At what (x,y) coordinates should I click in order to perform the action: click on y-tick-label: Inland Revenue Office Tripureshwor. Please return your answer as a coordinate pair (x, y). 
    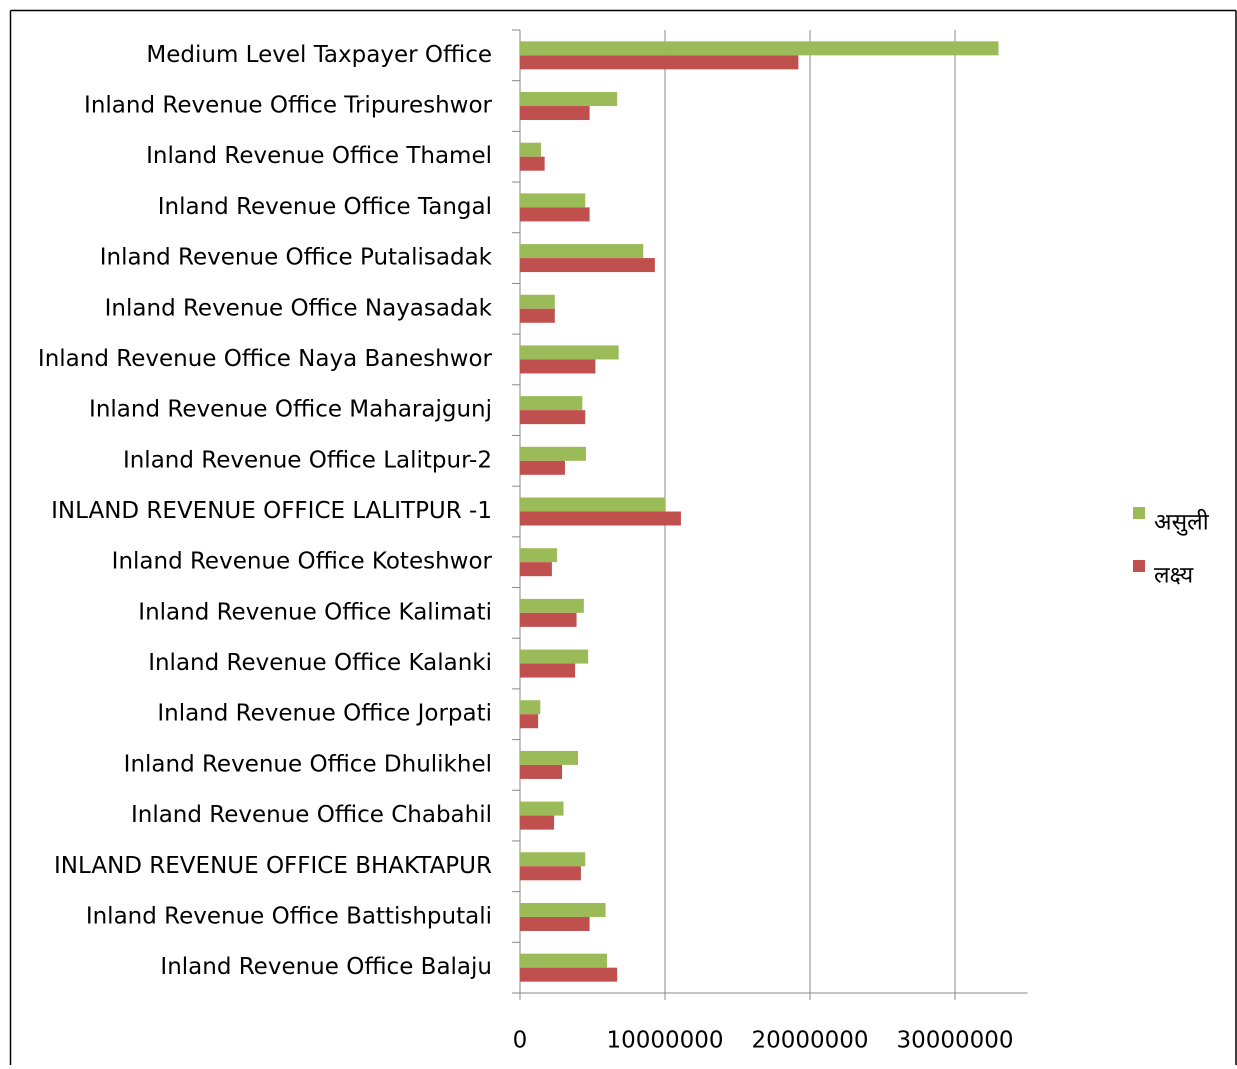
    Looking at the image, I should click on (288, 106).